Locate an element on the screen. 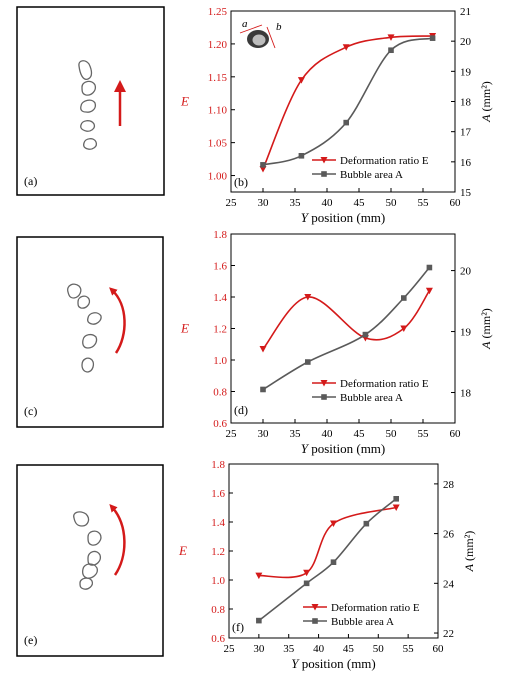 Image resolution: width=506 pixels, height=678 pixels. panel-label-d: (d) is located at coordinates (241, 410).